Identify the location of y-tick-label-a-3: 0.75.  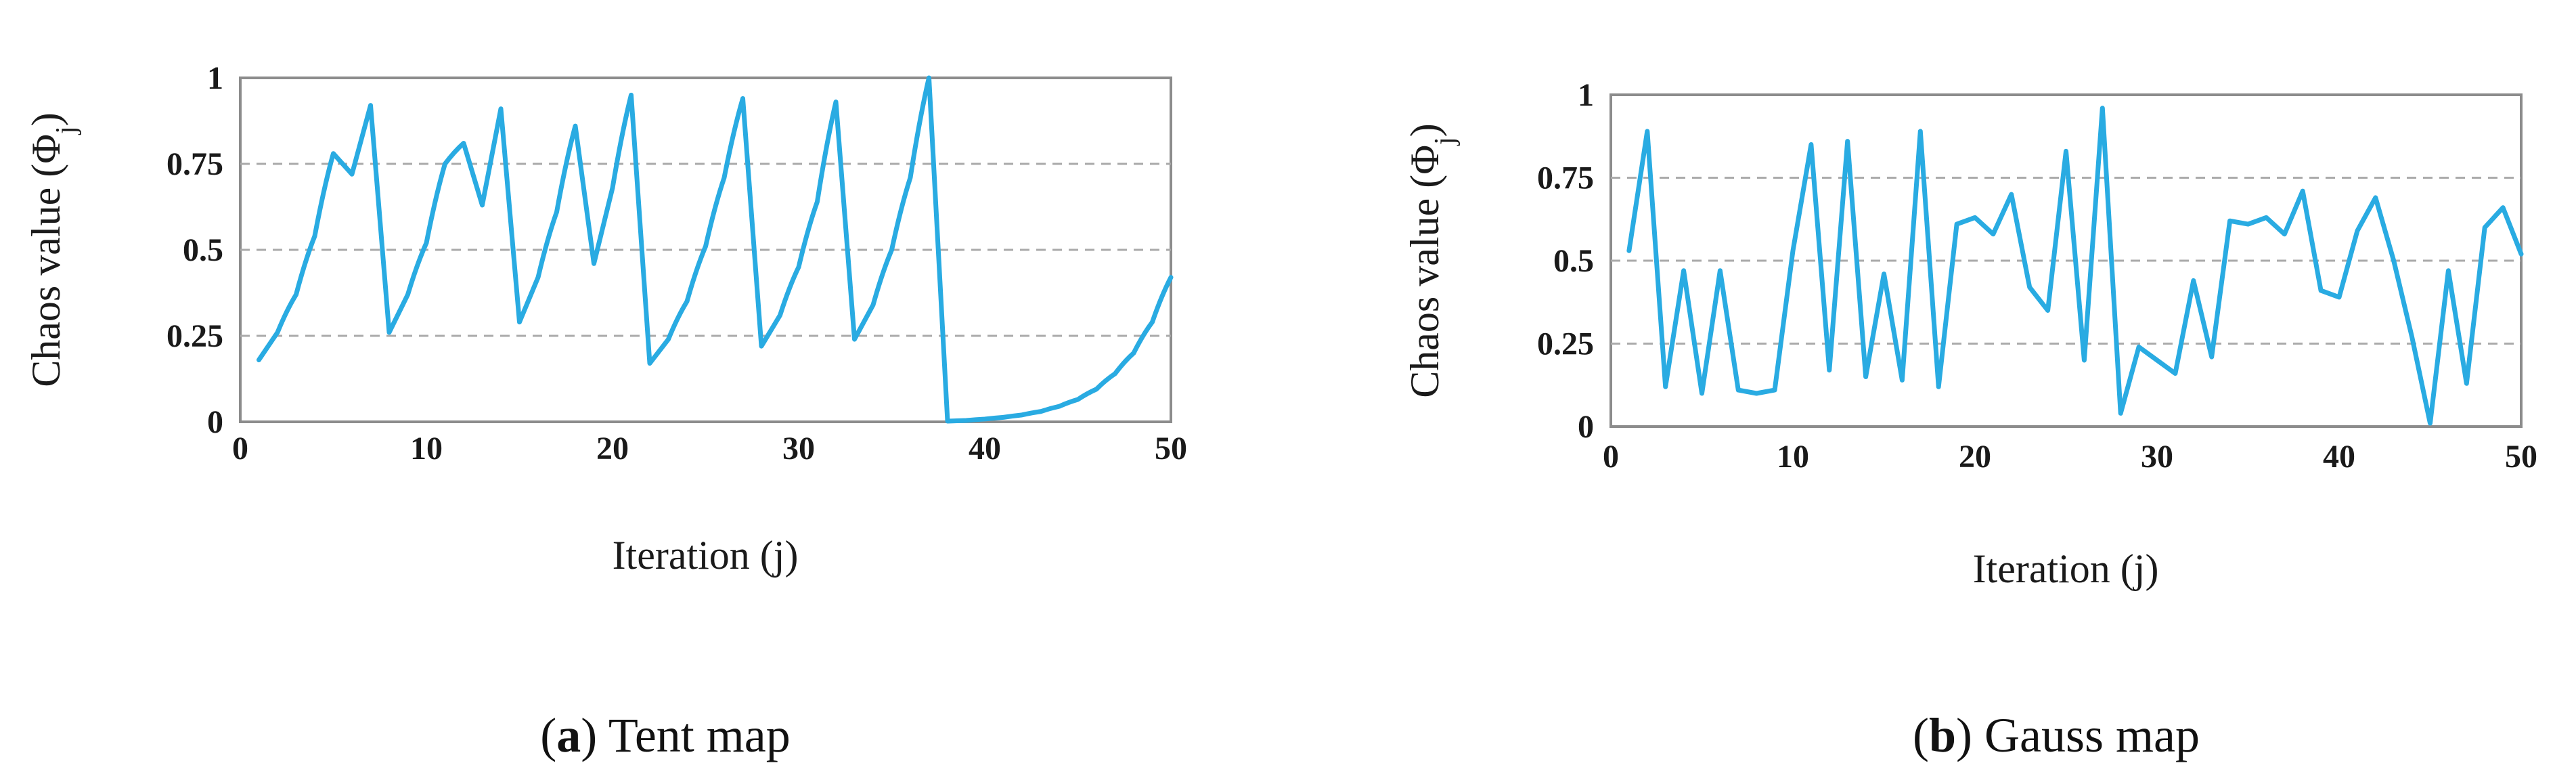
(194, 164).